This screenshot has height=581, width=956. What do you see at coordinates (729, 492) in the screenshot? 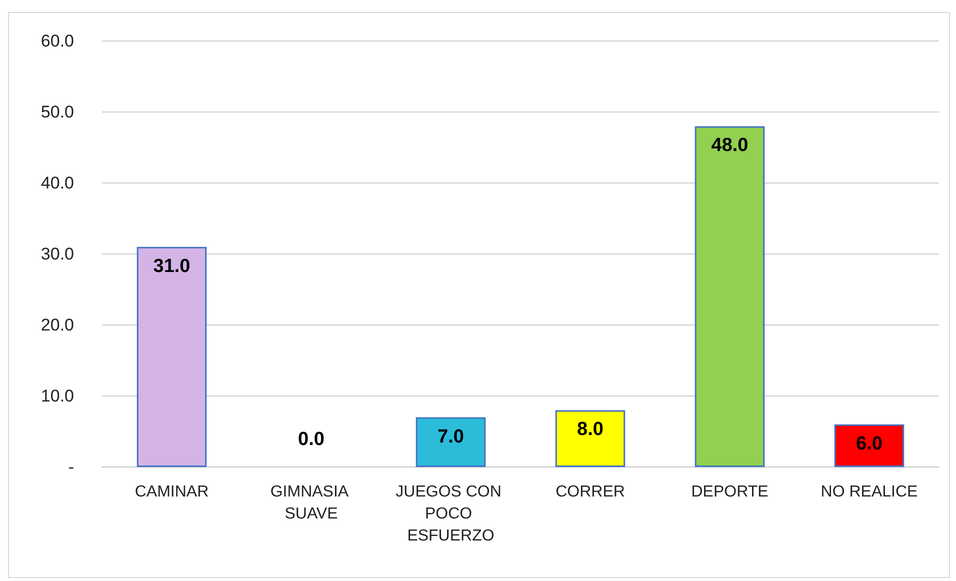
I see `x-tick-label: DEPORTE` at bounding box center [729, 492].